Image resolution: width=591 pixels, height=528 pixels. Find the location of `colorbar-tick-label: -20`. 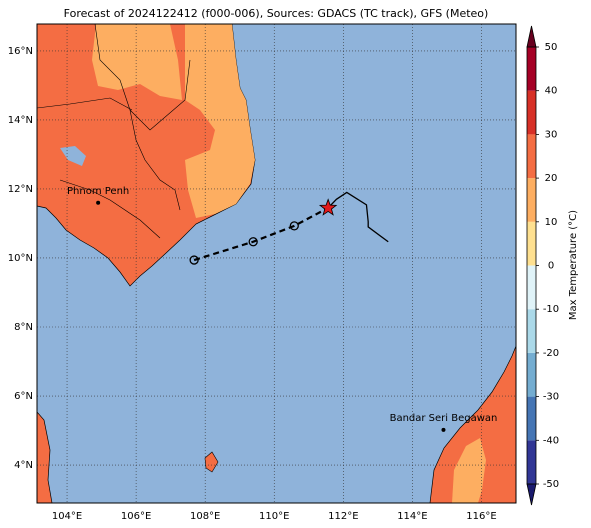

colorbar-tick-label: -20 is located at coordinates (551, 353).